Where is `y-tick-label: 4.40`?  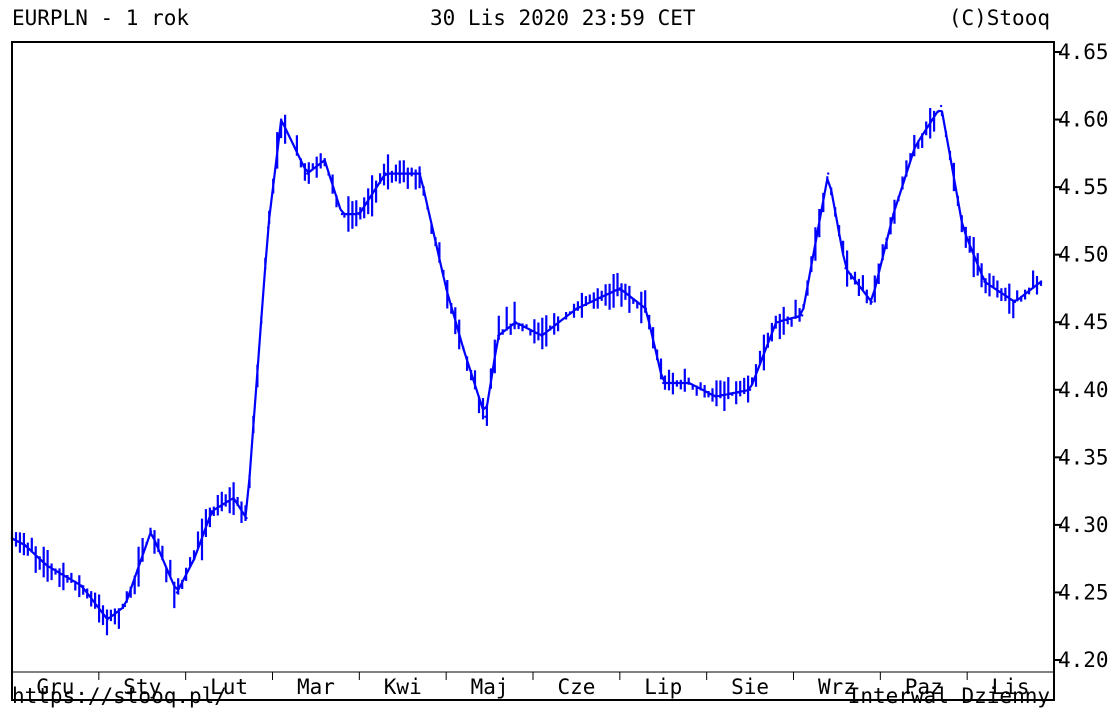 y-tick-label: 4.40 is located at coordinates (1083, 390).